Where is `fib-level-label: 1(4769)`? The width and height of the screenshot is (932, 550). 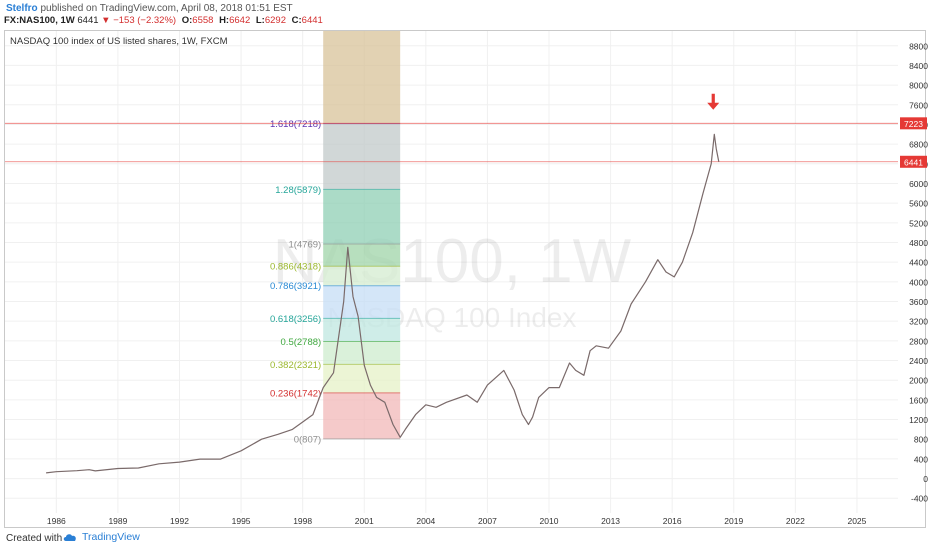
fib-level-label: 1(4769) is located at coordinates (304, 245).